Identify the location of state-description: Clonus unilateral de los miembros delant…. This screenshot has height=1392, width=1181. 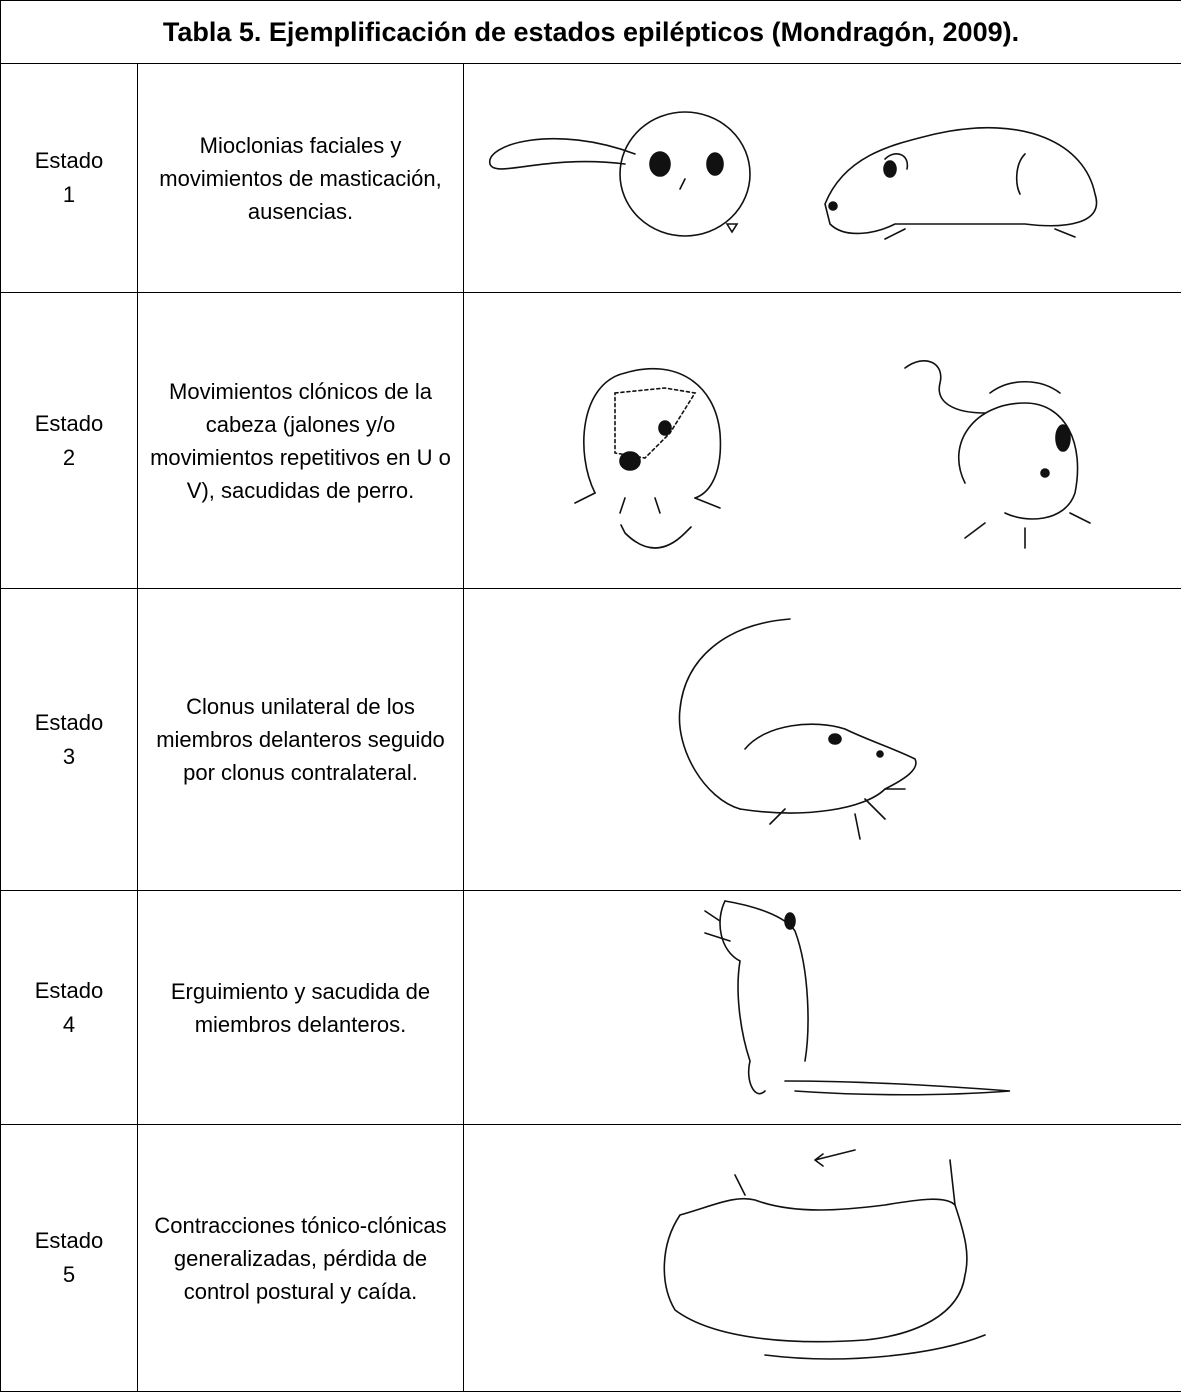
(300, 739).